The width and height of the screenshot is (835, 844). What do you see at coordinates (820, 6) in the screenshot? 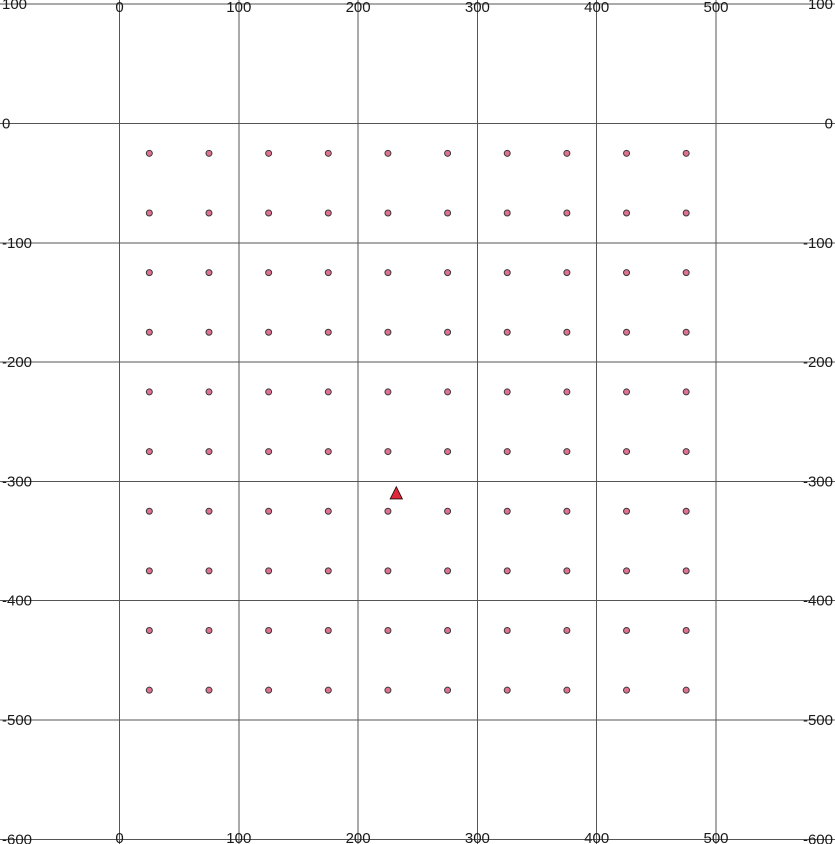
I see `y-tick-label-right: 100` at bounding box center [820, 6].